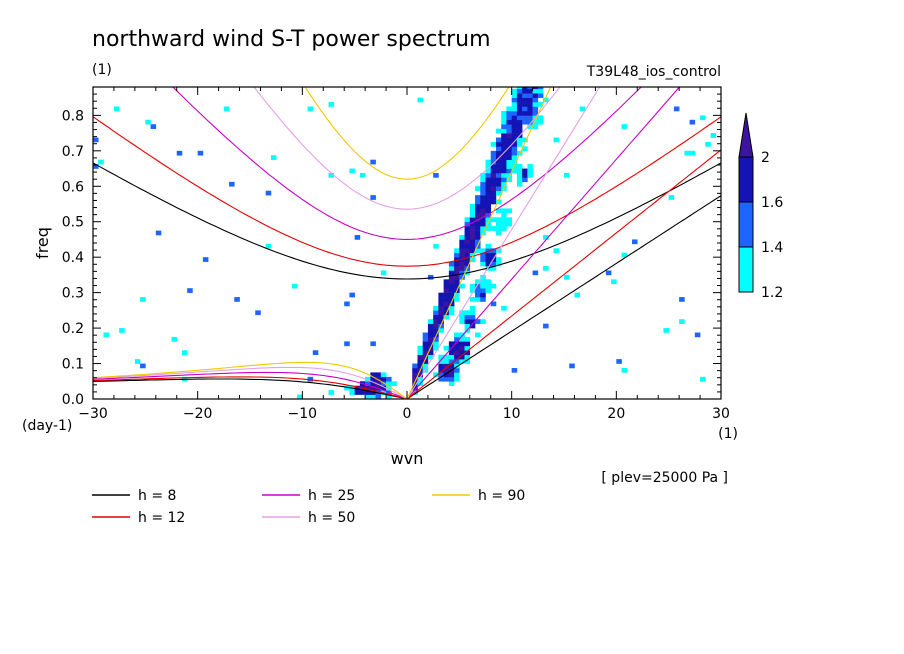  Describe the element at coordinates (765, 158) in the screenshot. I see `colorbar-label: 2` at that location.